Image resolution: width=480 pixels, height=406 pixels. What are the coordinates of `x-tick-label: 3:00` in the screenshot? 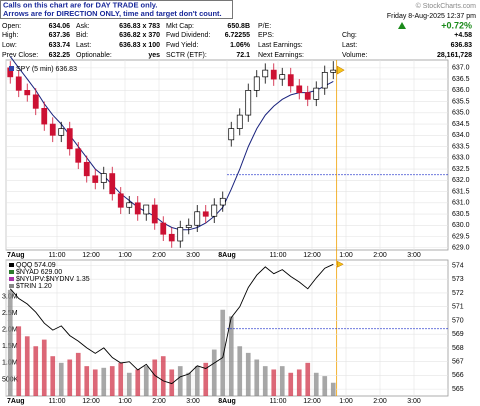 It's located at (193, 401).